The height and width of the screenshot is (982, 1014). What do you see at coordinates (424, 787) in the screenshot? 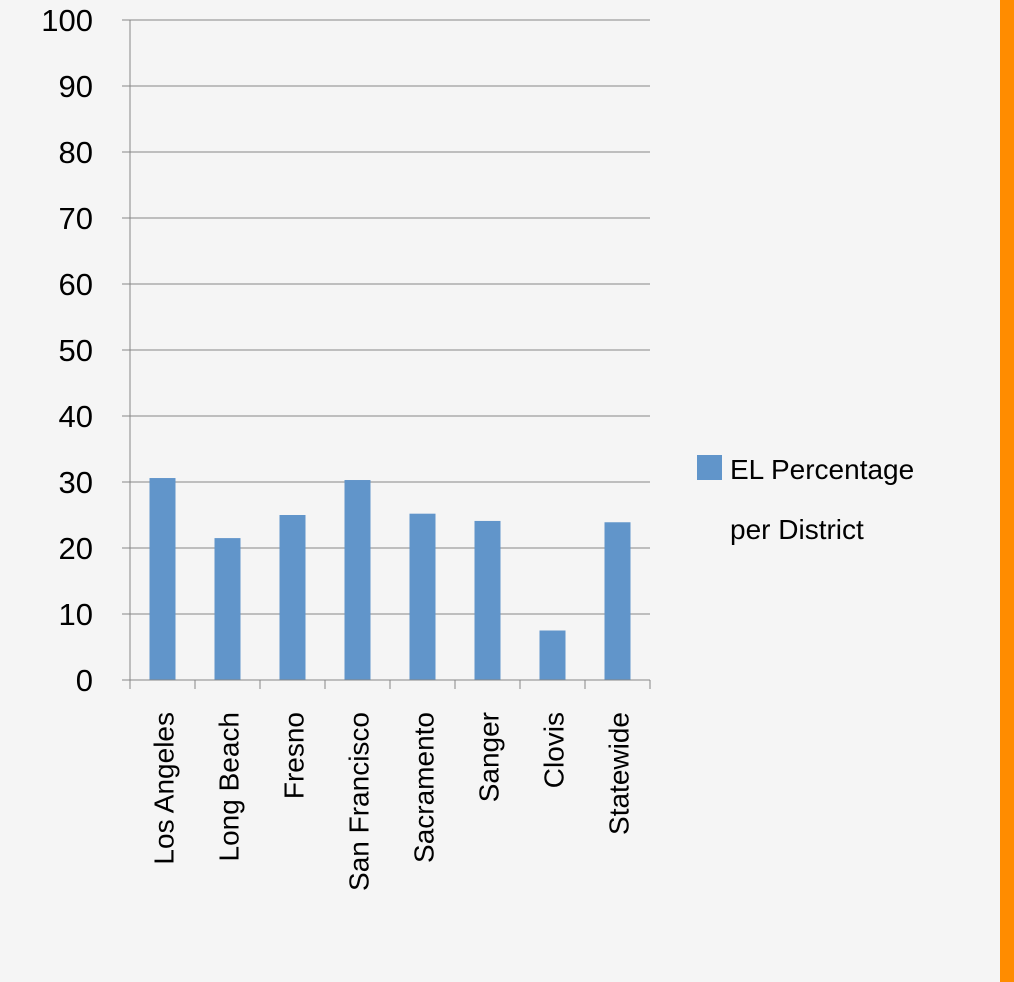
I see `x-tick-label: Sacramento` at bounding box center [424, 787].